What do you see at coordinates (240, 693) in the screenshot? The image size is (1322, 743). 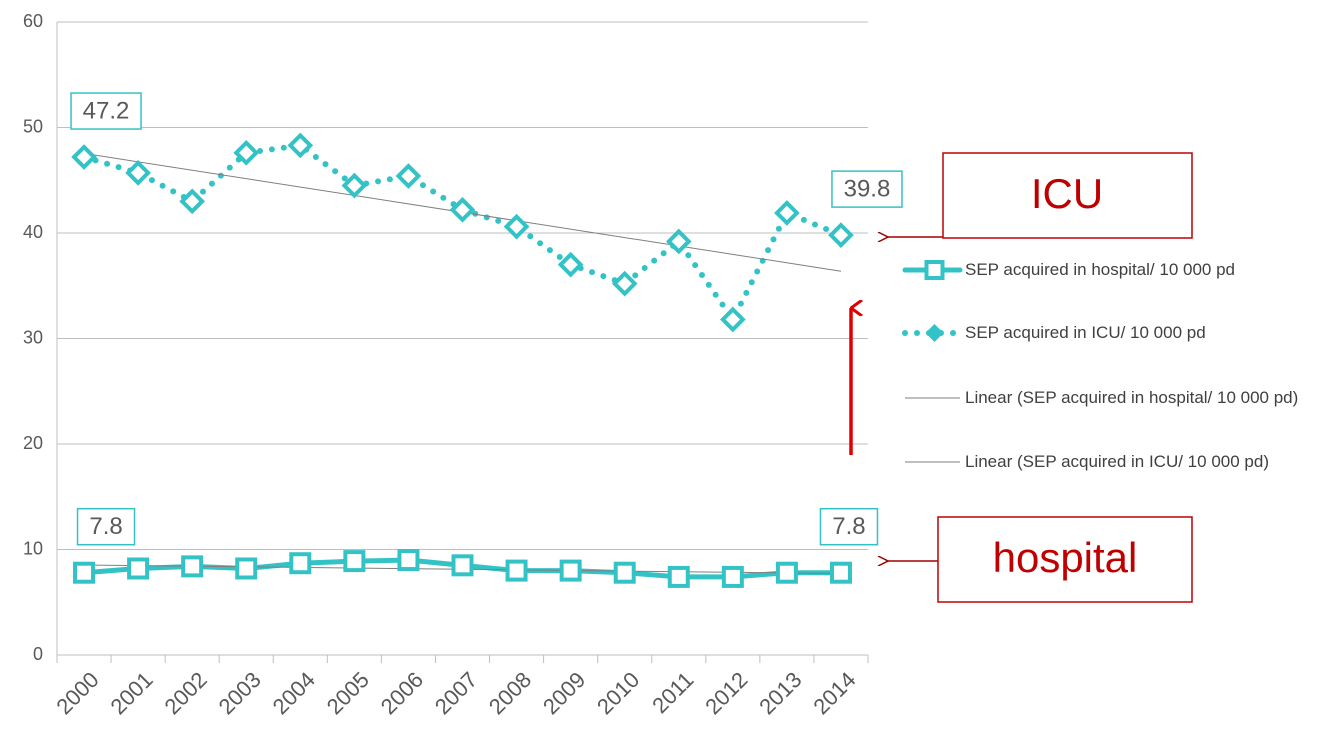 I see `x-tick-label: 2003` at bounding box center [240, 693].